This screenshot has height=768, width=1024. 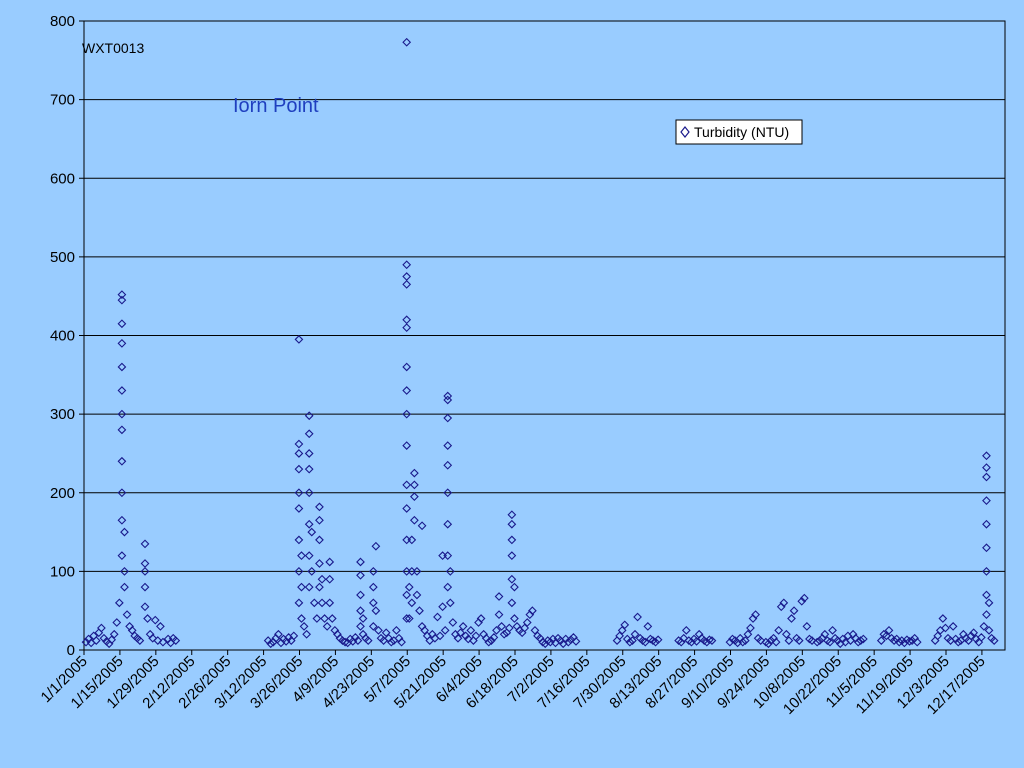 I want to click on station-label: WXT0013, so click(x=113, y=48).